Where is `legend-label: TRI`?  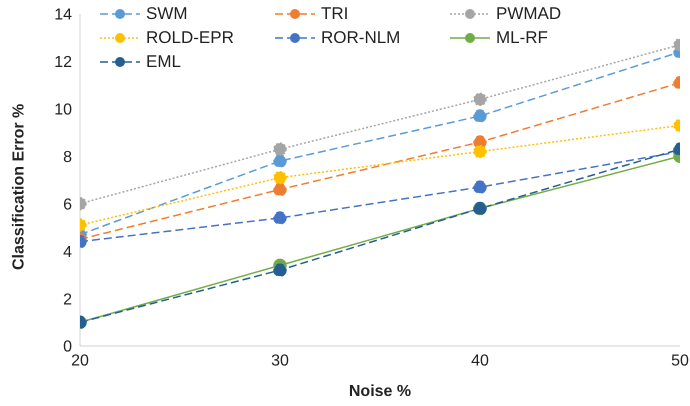
legend-label: TRI is located at coordinates (334, 14).